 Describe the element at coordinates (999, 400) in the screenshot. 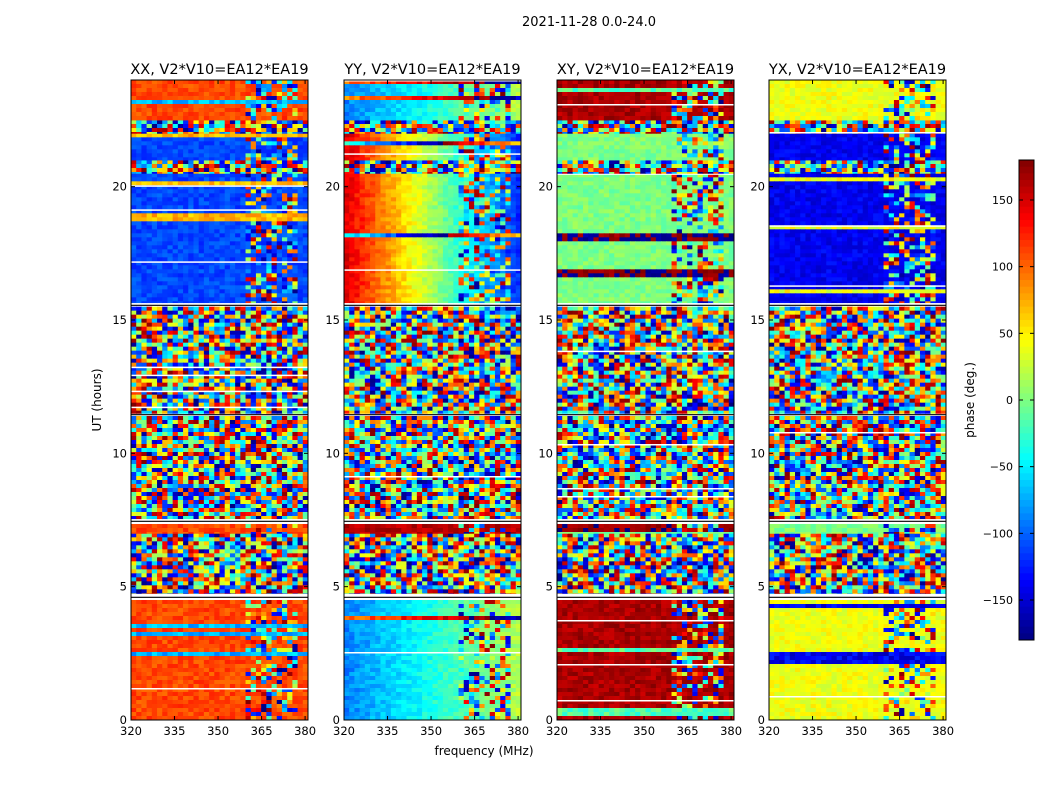

I see `colorbar: 150 100 50 0 −50 −100 −150 phase (deg.)` at that location.